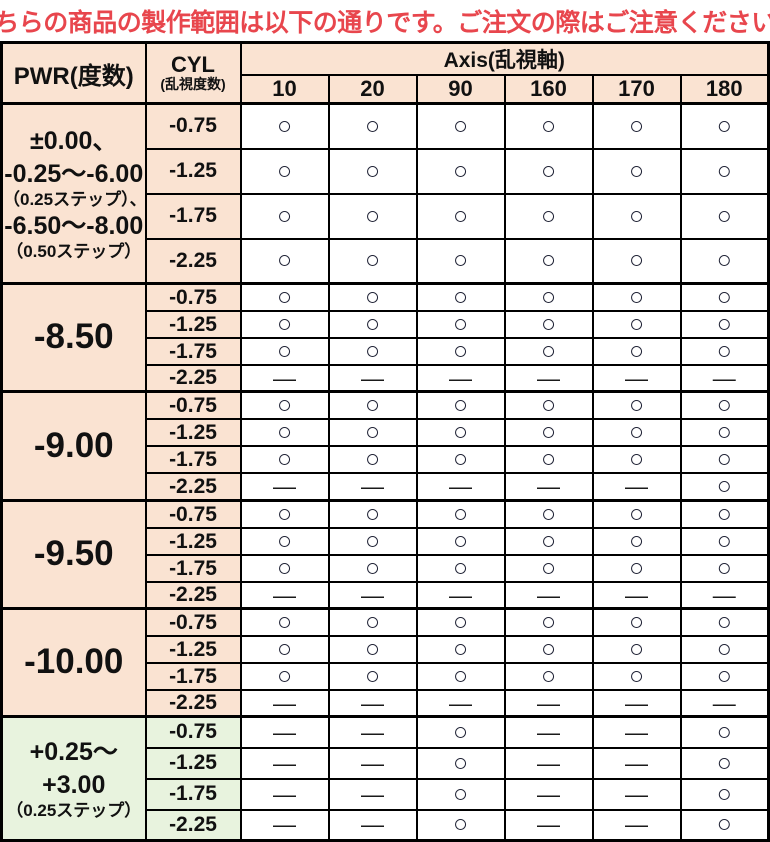 The image size is (770, 842). I want to click on table-row: -2.25 ○ ○ ○ ○ ○ ○, so click(386, 261).